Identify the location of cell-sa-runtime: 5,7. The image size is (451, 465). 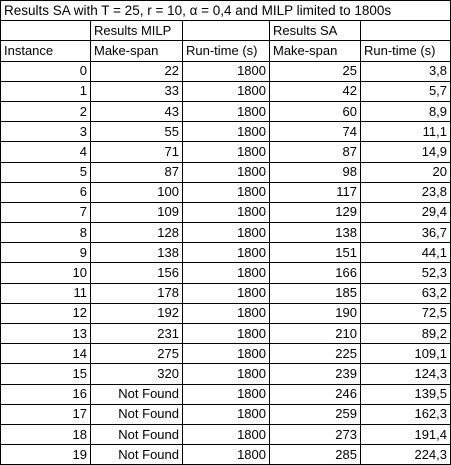
(405, 91).